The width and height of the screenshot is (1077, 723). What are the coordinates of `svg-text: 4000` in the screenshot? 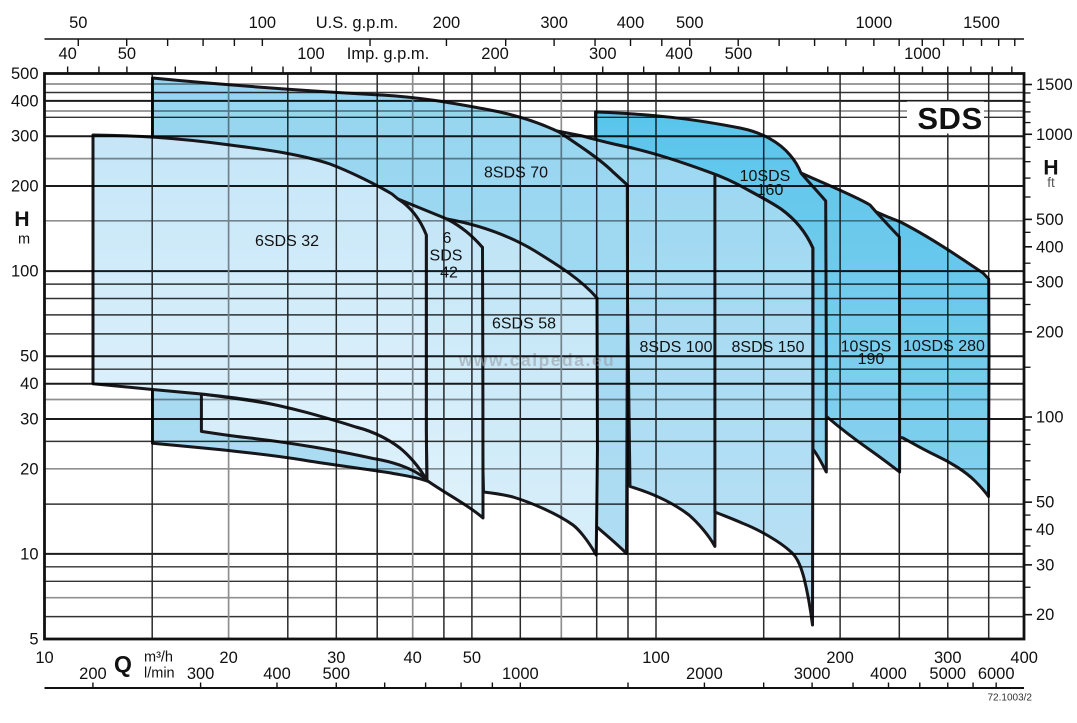 It's located at (888, 674).